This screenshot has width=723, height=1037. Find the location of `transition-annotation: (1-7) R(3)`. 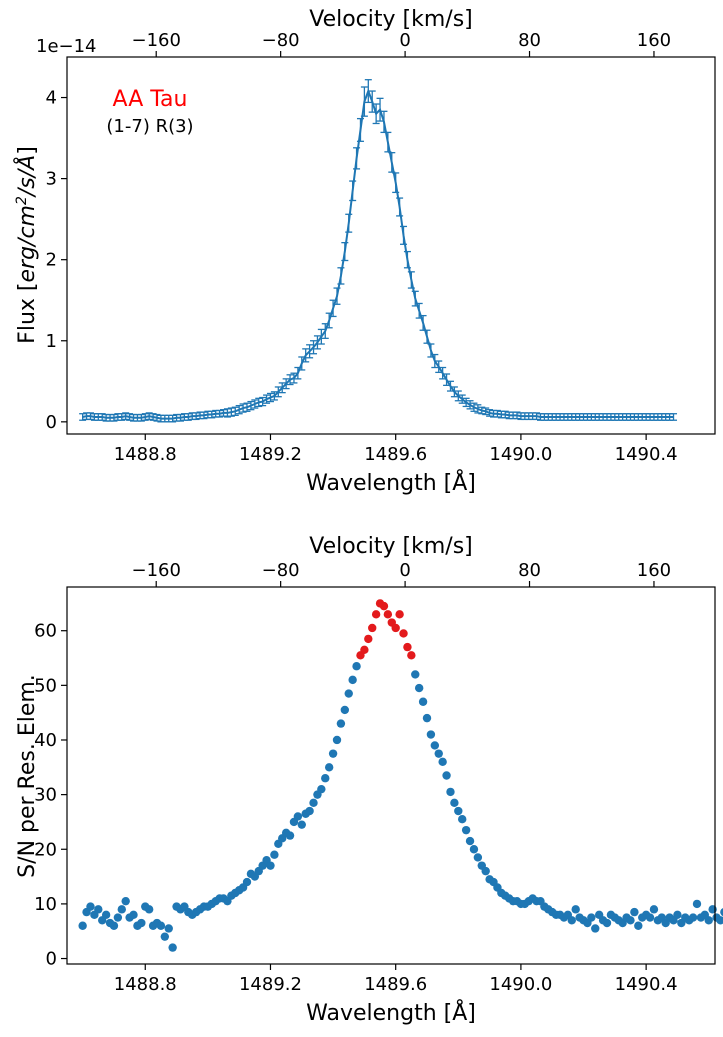

transition-annotation: (1-7) R(3) is located at coordinates (149, 126).